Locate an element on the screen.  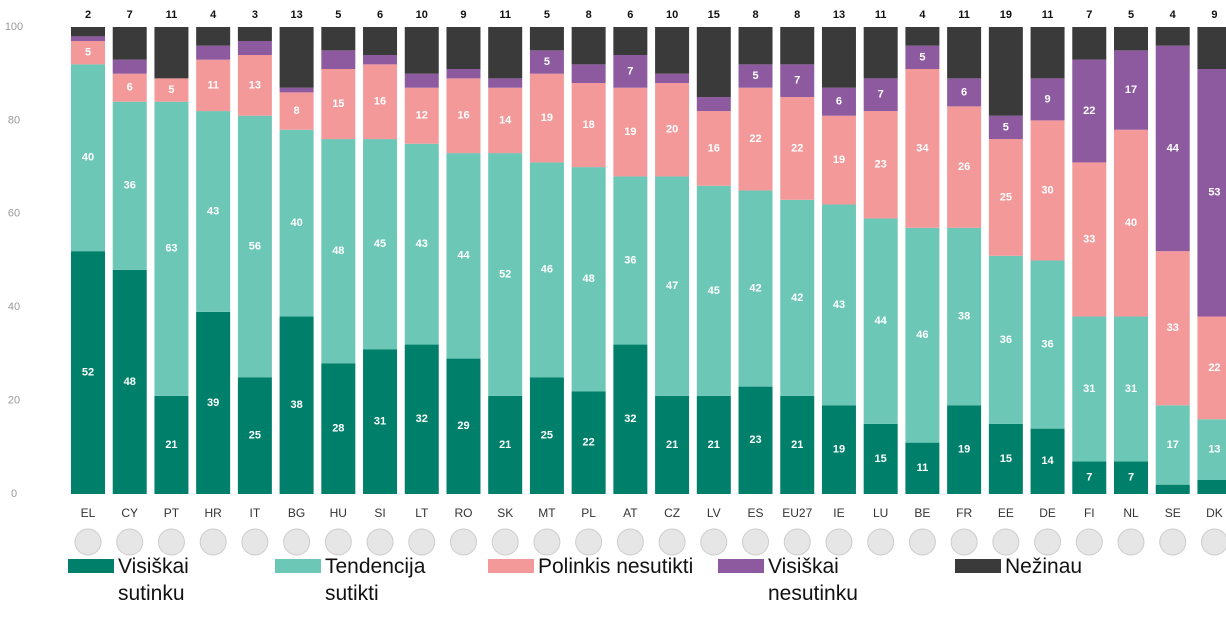
data-label: 33 is located at coordinates (1089, 239).